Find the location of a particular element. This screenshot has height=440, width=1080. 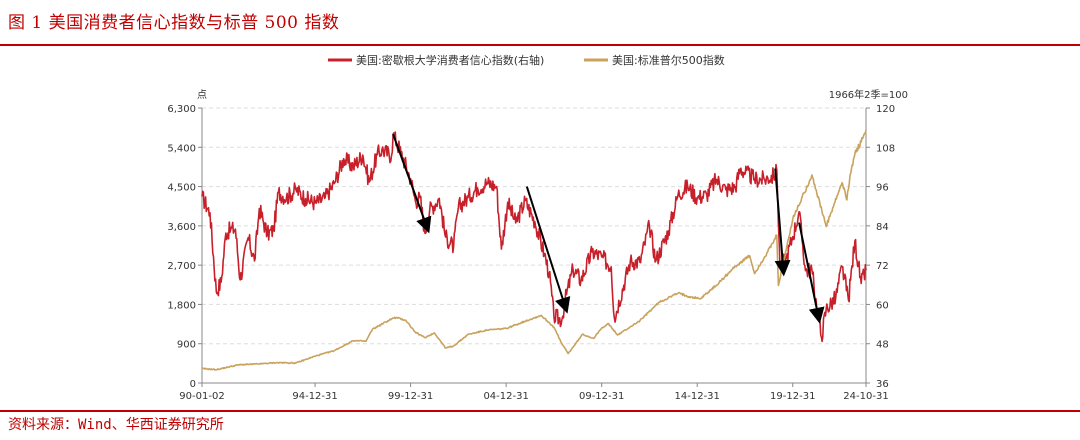

x-tick-label: 19-12-31 is located at coordinates (792, 396).